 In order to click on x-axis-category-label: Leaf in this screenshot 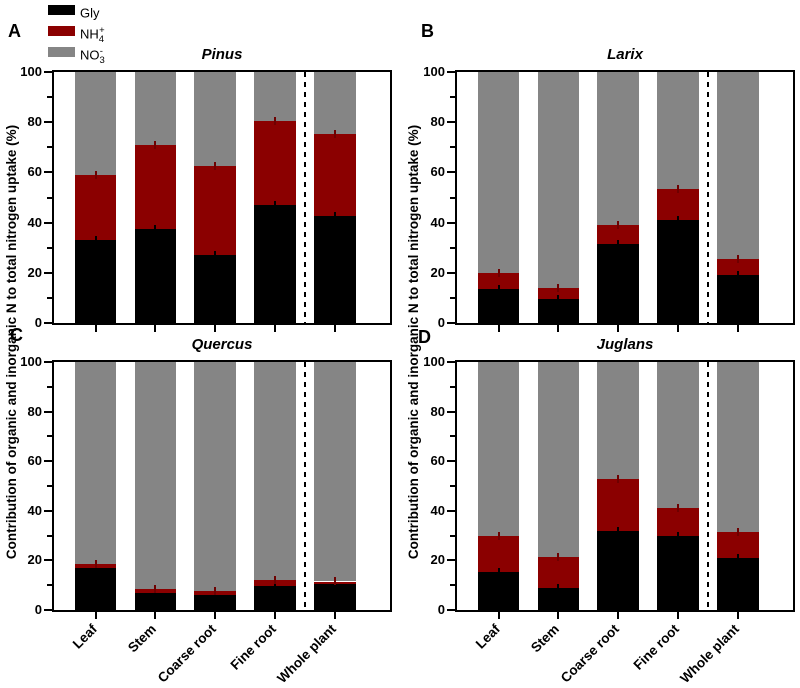, I will do `click(487, 636)`.